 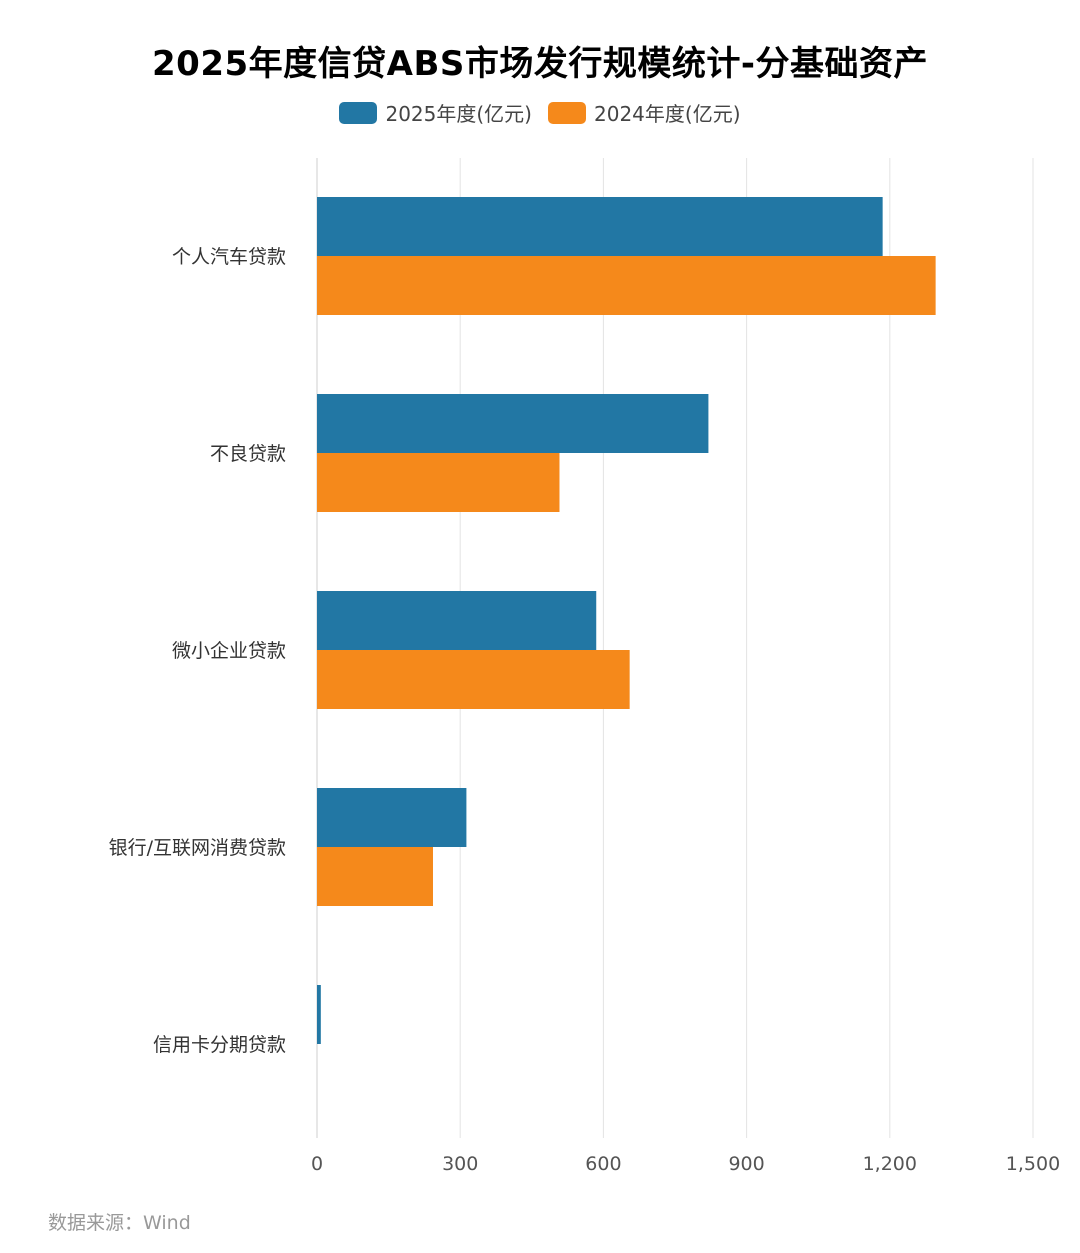 What do you see at coordinates (358, 112) in the screenshot?
I see `legend-swatch-2025` at bounding box center [358, 112].